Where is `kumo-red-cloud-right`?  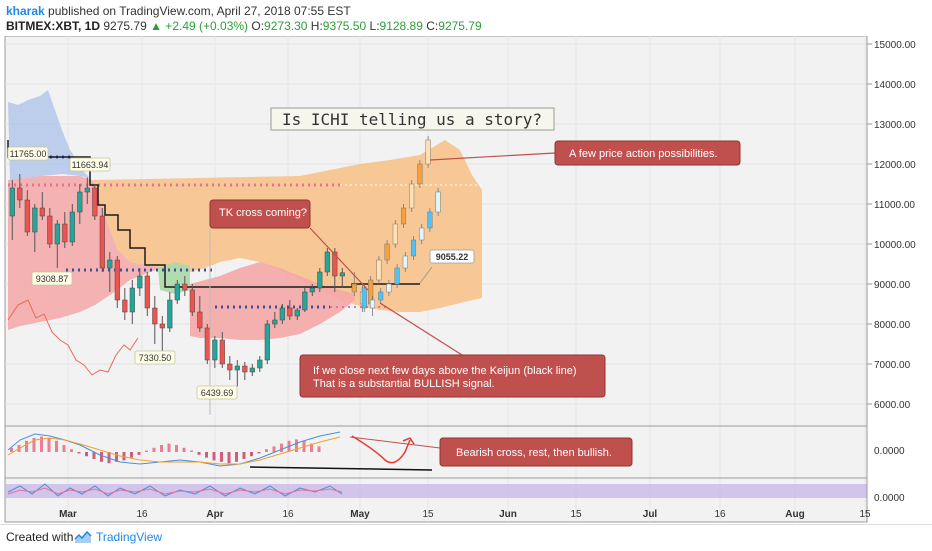 kumo-red-cloud-right is located at coordinates (272, 301).